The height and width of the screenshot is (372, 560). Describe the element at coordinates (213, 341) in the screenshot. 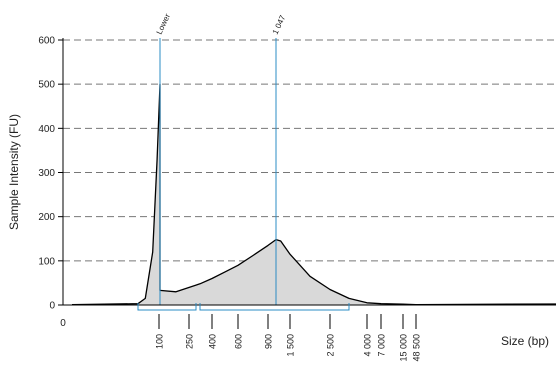

I see `x-tick-label: 400` at that location.